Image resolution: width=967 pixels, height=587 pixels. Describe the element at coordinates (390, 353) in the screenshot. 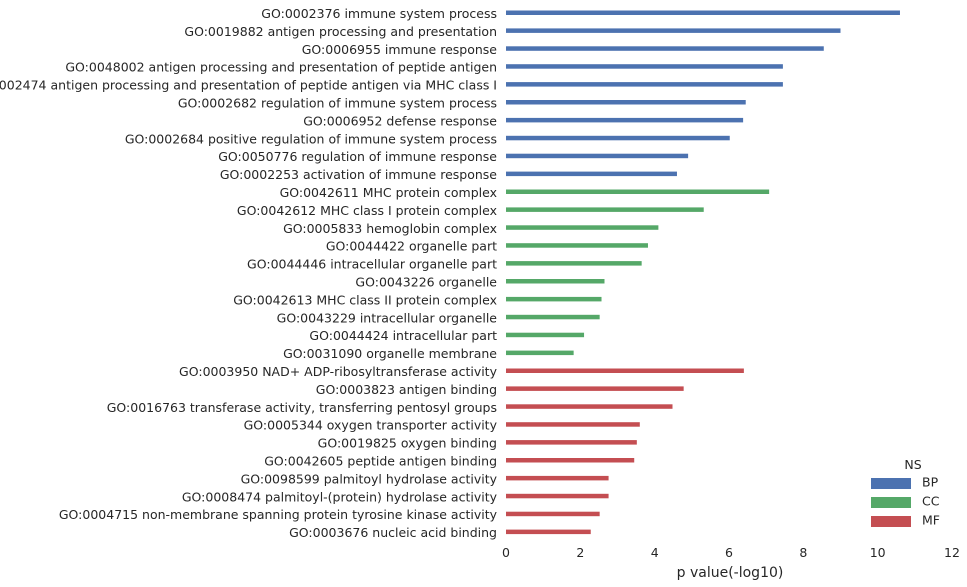

I see `category-label: GO:0031090 organelle membrane` at that location.